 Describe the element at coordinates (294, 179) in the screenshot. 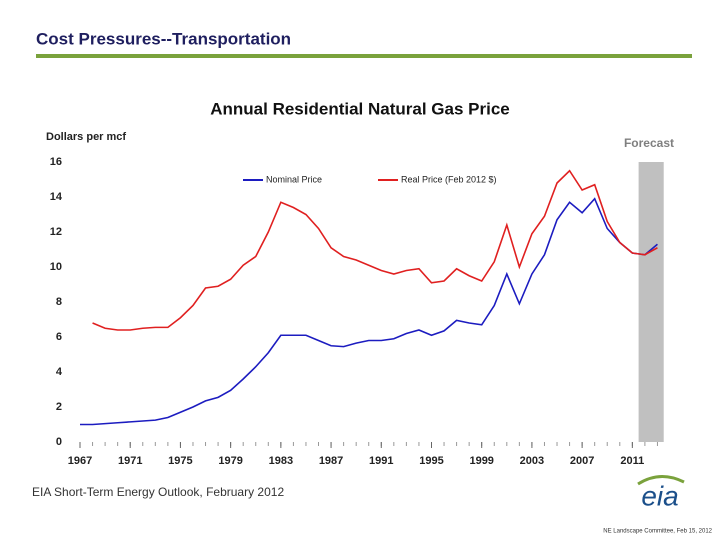

I see `legend-label: Nominal Price` at that location.